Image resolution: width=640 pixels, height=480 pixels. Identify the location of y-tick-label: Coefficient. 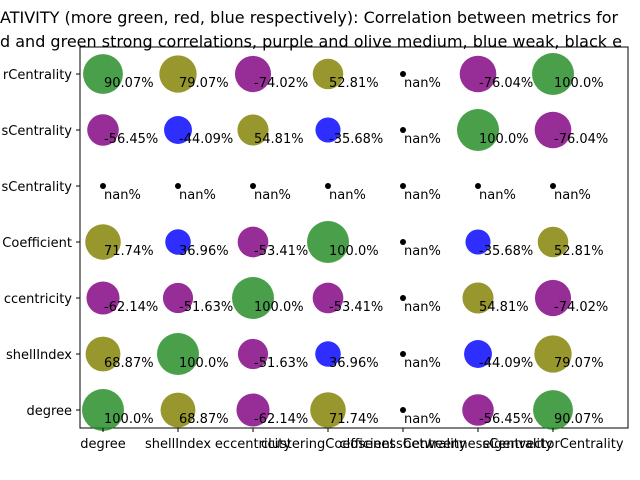
(37, 243).